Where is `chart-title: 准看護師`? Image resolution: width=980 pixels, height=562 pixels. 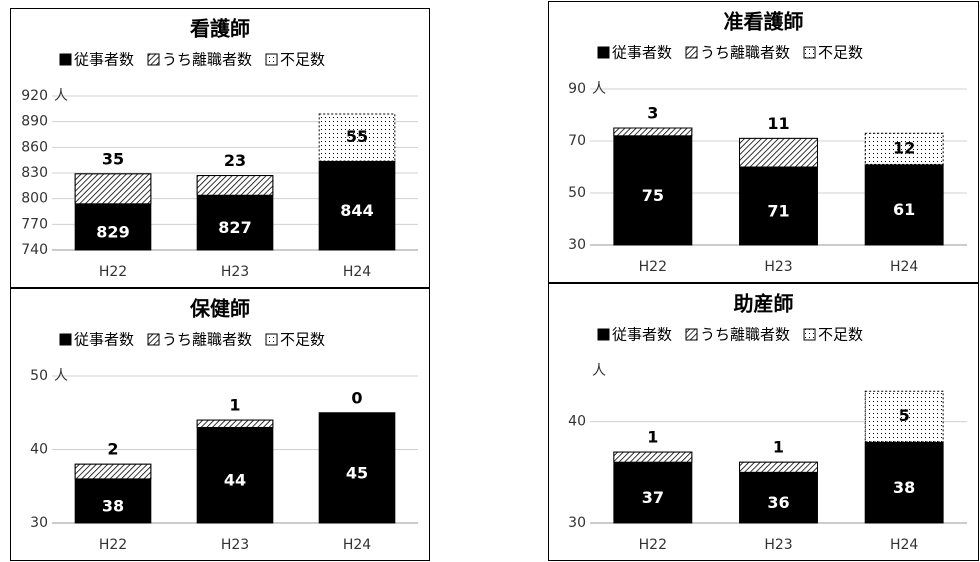
chart-title: 准看護師 is located at coordinates (764, 22).